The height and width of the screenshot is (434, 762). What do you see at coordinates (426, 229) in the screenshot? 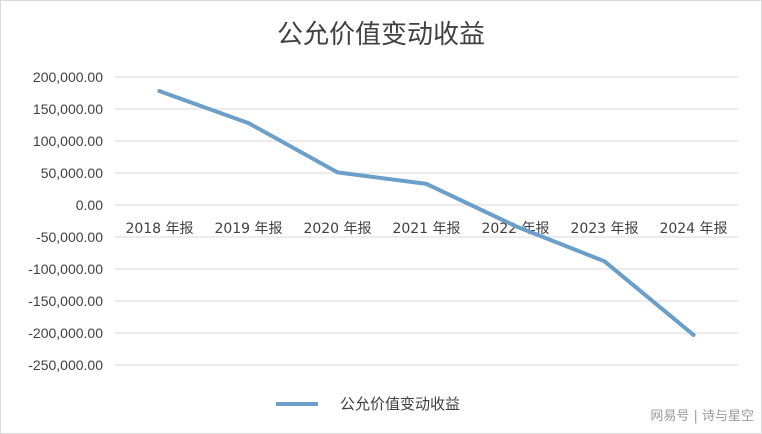
I see `x-tick-label: 2021 年报` at bounding box center [426, 229].